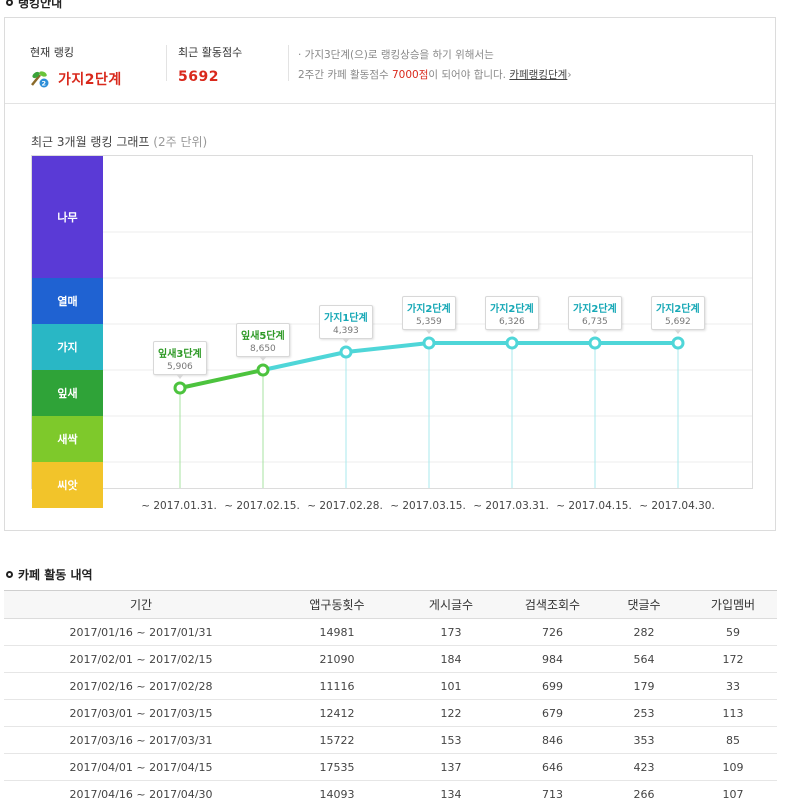  What do you see at coordinates (428, 506) in the screenshot?
I see `x-tick-label-3: ~ 2017.03.15.` at bounding box center [428, 506].